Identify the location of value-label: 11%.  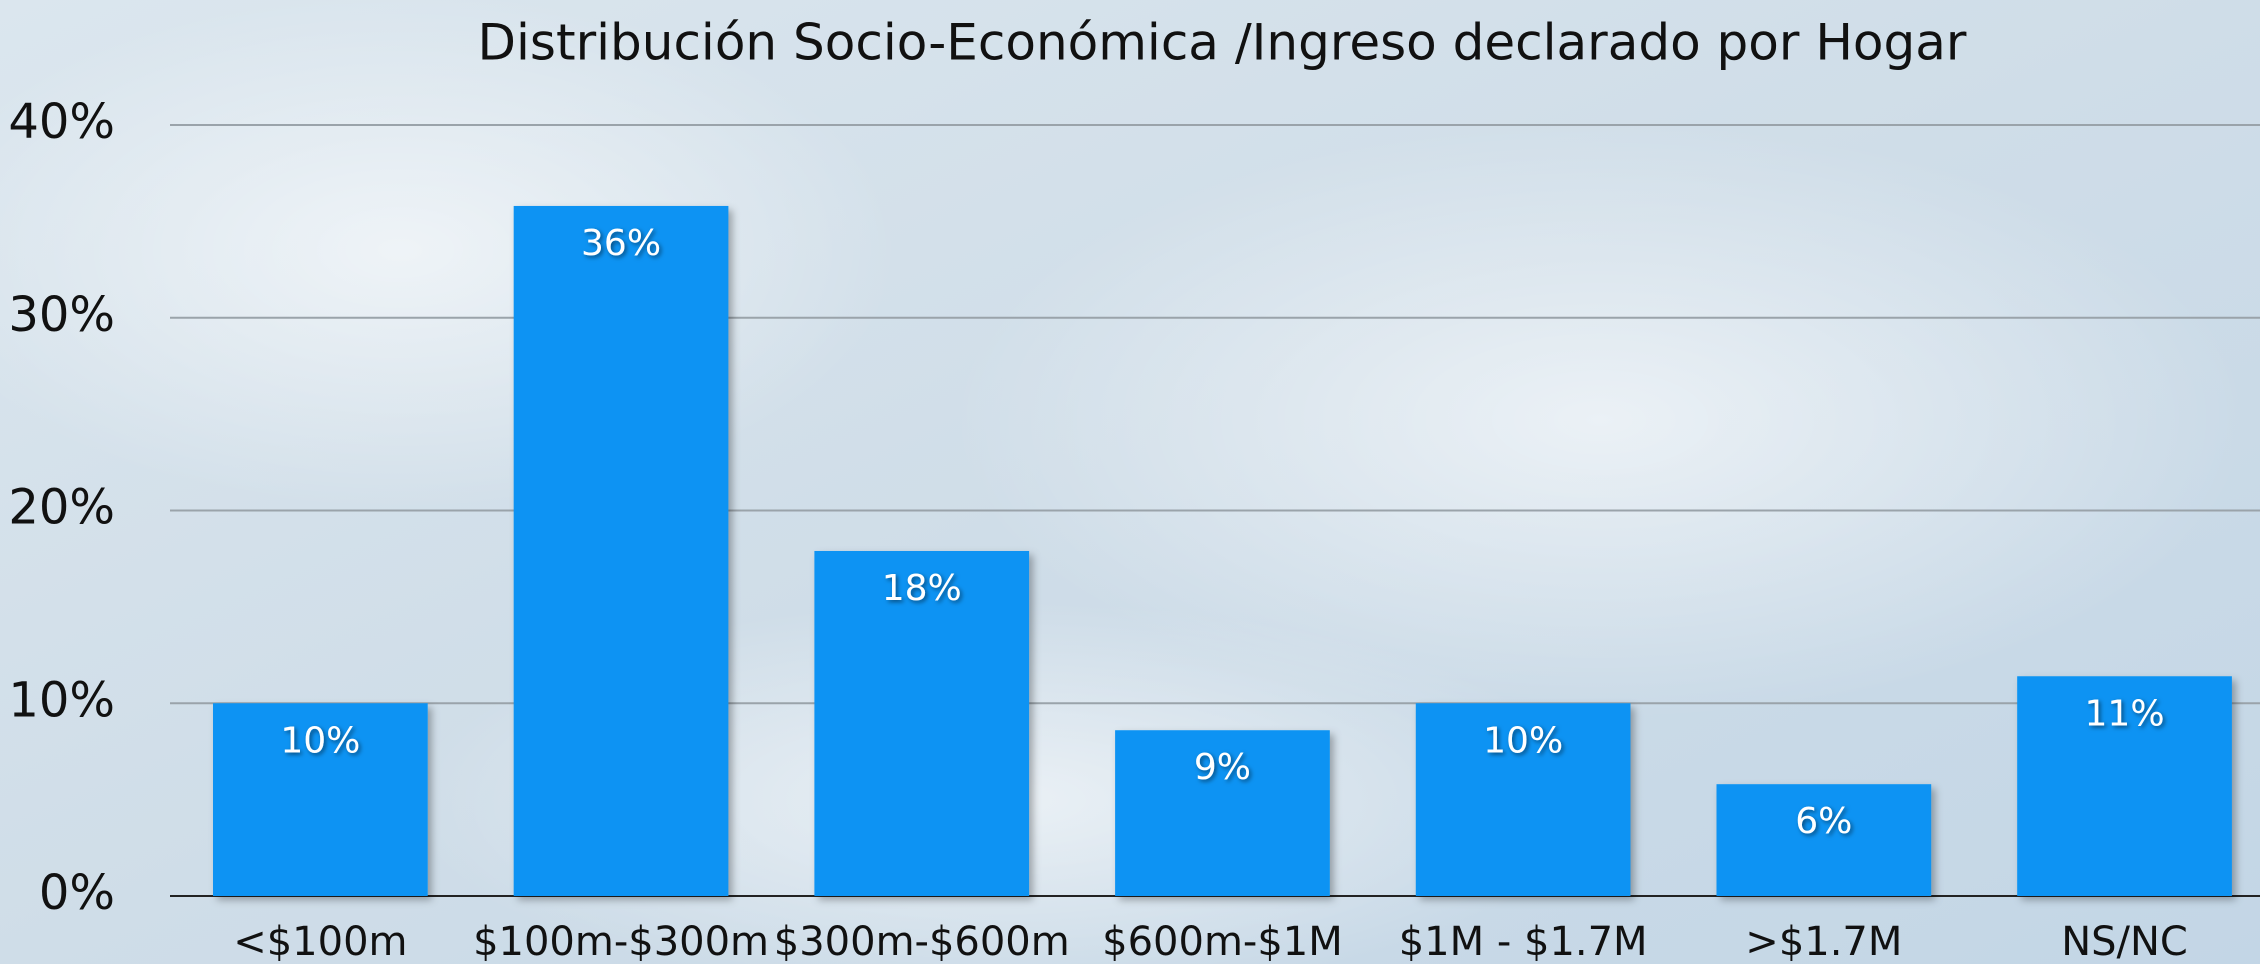
(2125, 713).